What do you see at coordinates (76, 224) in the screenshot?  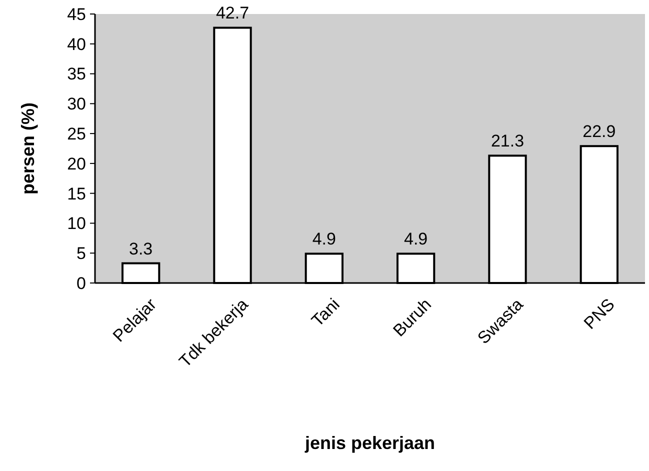 I see `y-tick-label: 10` at bounding box center [76, 224].